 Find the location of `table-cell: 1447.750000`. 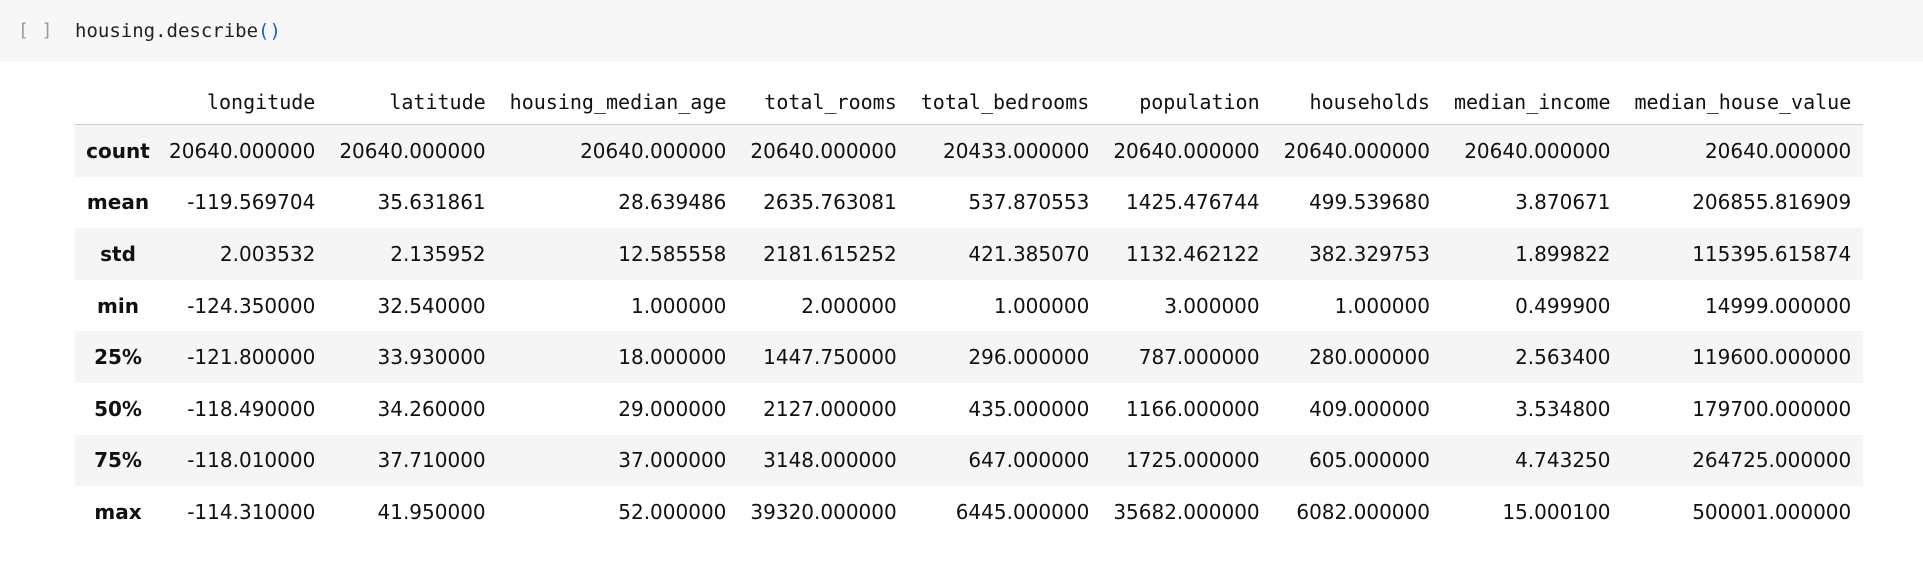

table-cell: 1447.750000 is located at coordinates (830, 357).